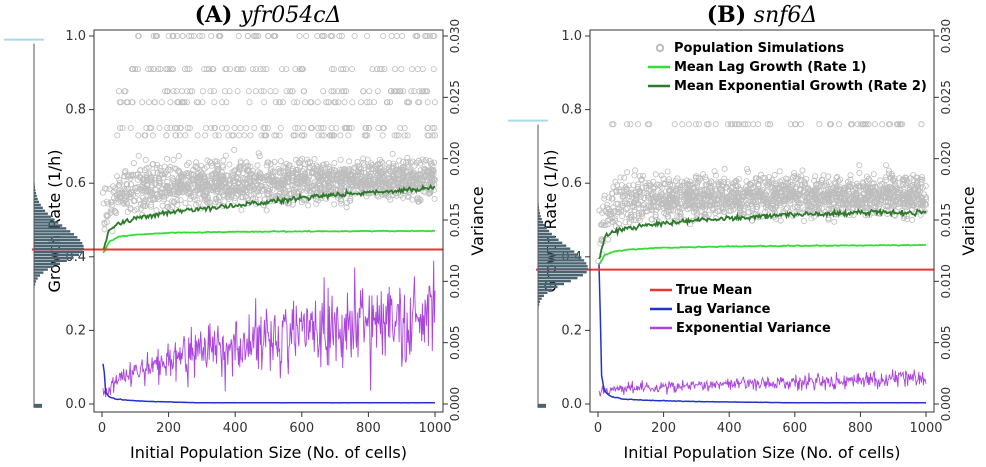 The width and height of the screenshot is (986, 467). Describe the element at coordinates (762, 383) in the screenshot. I see `series-line-exponential-variance` at that location.